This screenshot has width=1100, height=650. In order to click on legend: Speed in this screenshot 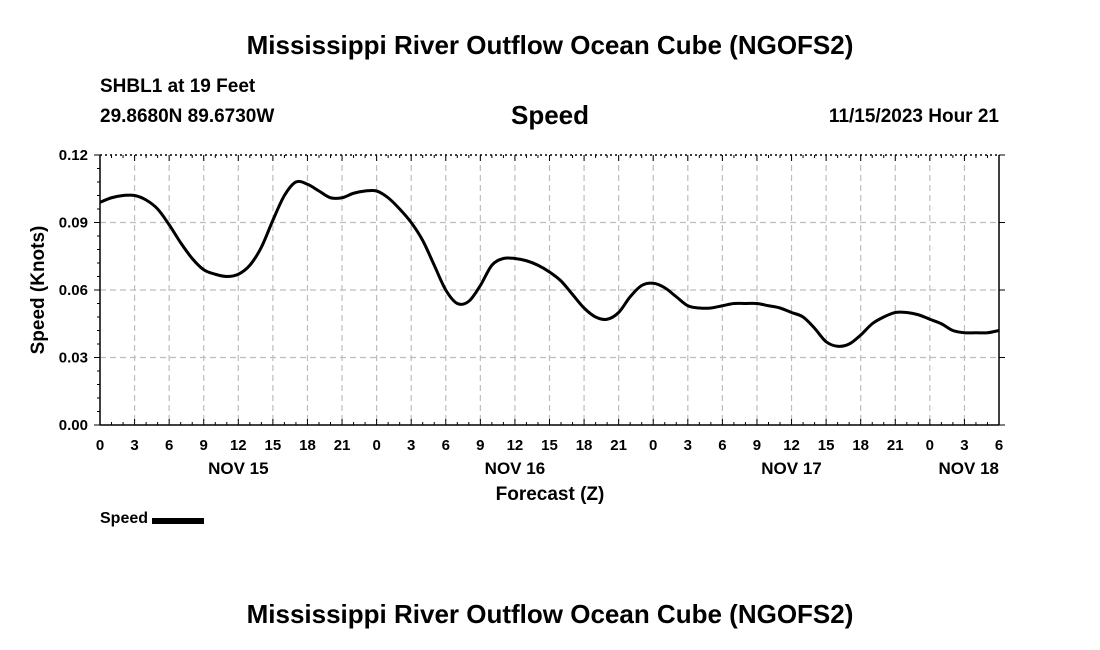, I will do `click(152, 519)`.